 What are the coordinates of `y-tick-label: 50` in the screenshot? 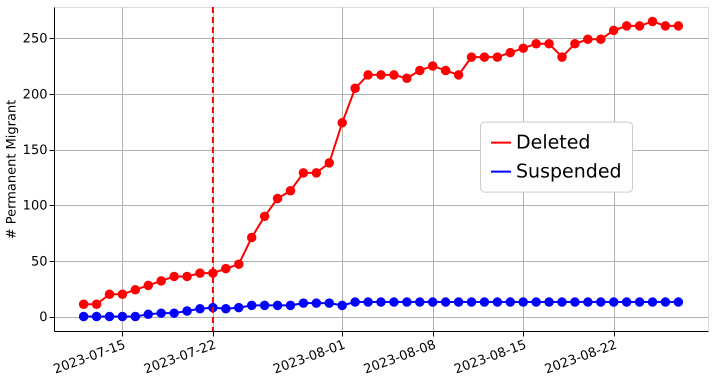 It's located at (39, 262).